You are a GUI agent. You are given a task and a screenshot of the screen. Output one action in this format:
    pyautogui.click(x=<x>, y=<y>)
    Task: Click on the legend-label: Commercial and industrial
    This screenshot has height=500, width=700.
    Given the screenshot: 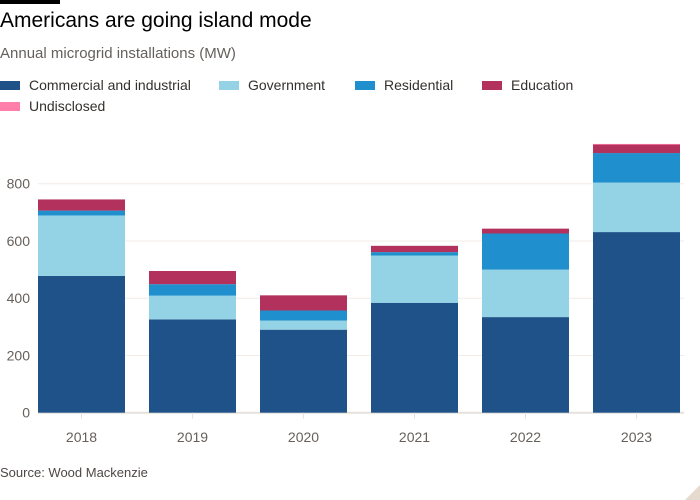 What is the action you would take?
    pyautogui.click(x=110, y=85)
    